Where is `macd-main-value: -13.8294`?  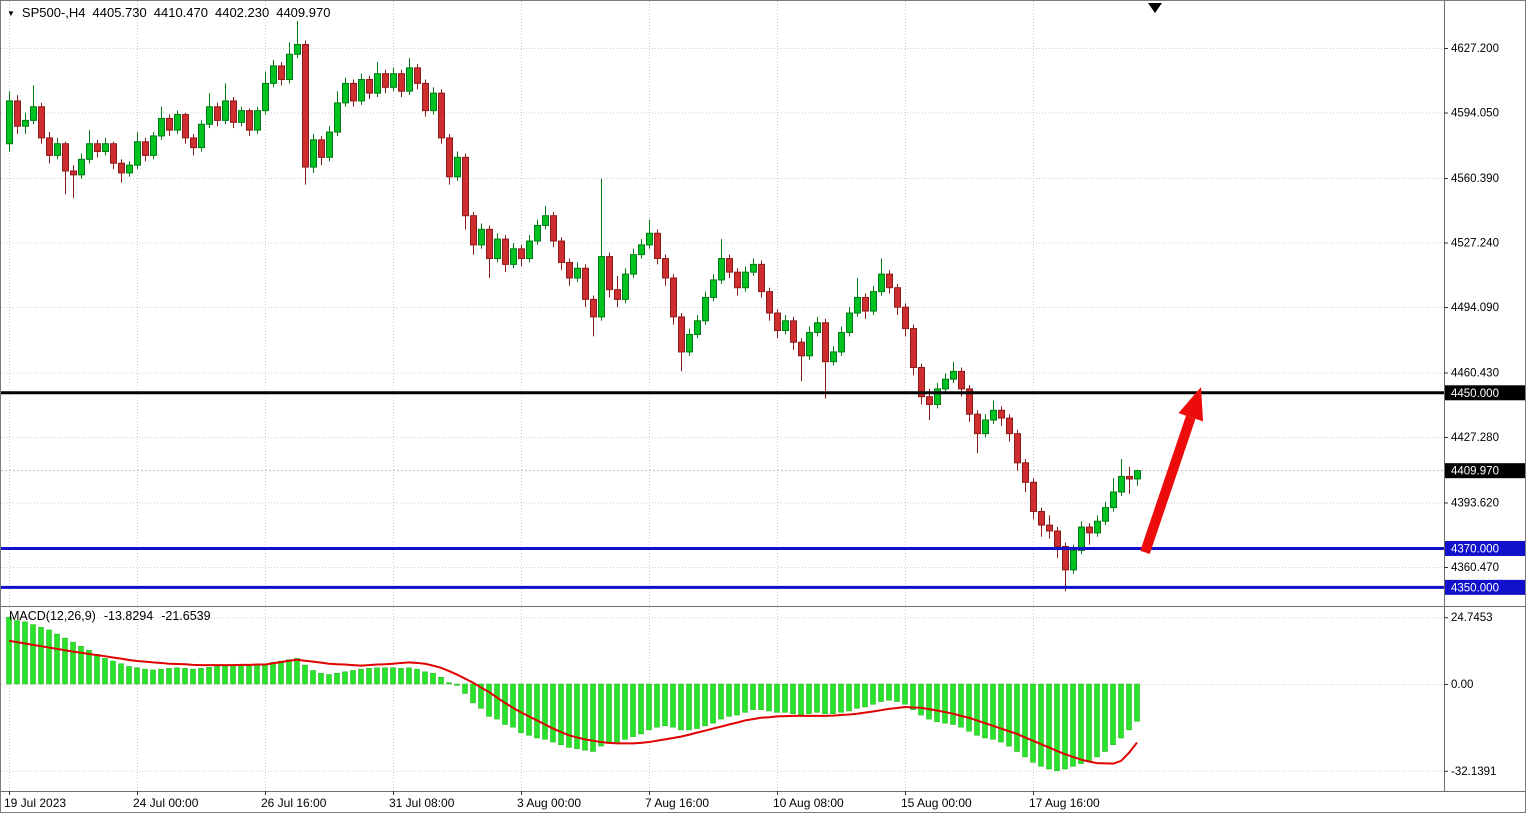
macd-main-value: -13.8294 is located at coordinates (128, 616).